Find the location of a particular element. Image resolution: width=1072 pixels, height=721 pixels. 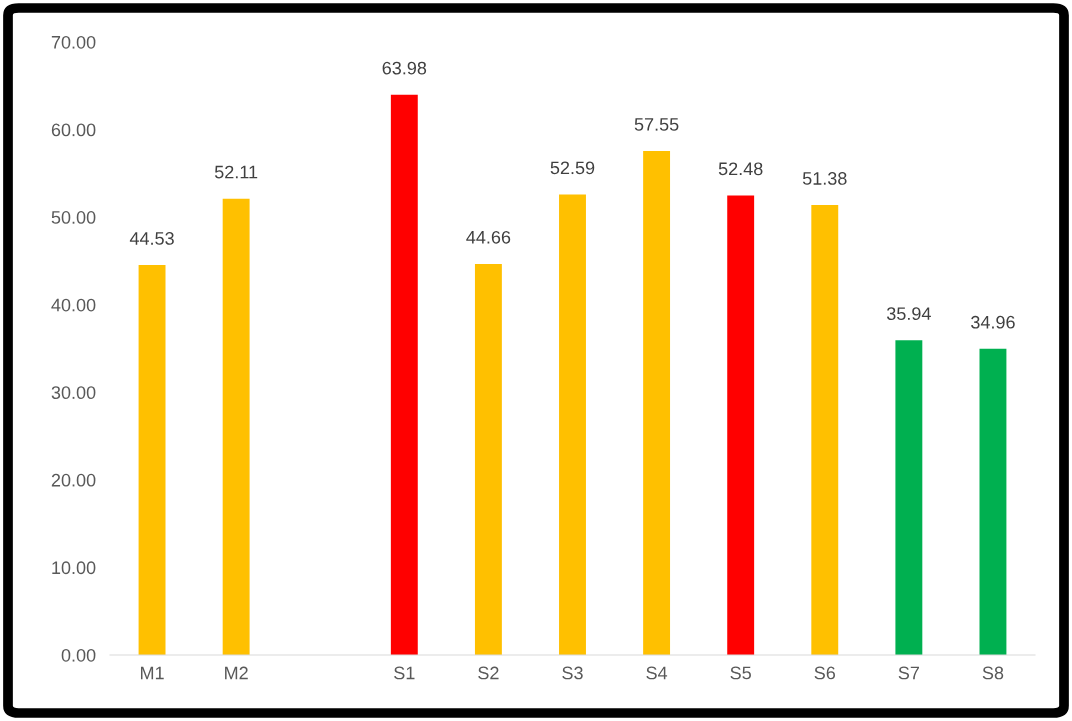

data-label: 57.55 is located at coordinates (656, 124).